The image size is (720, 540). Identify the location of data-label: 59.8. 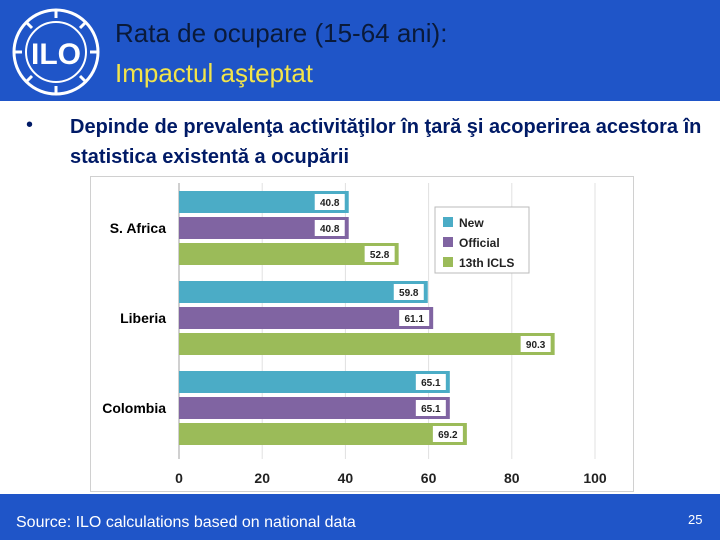
(409, 293).